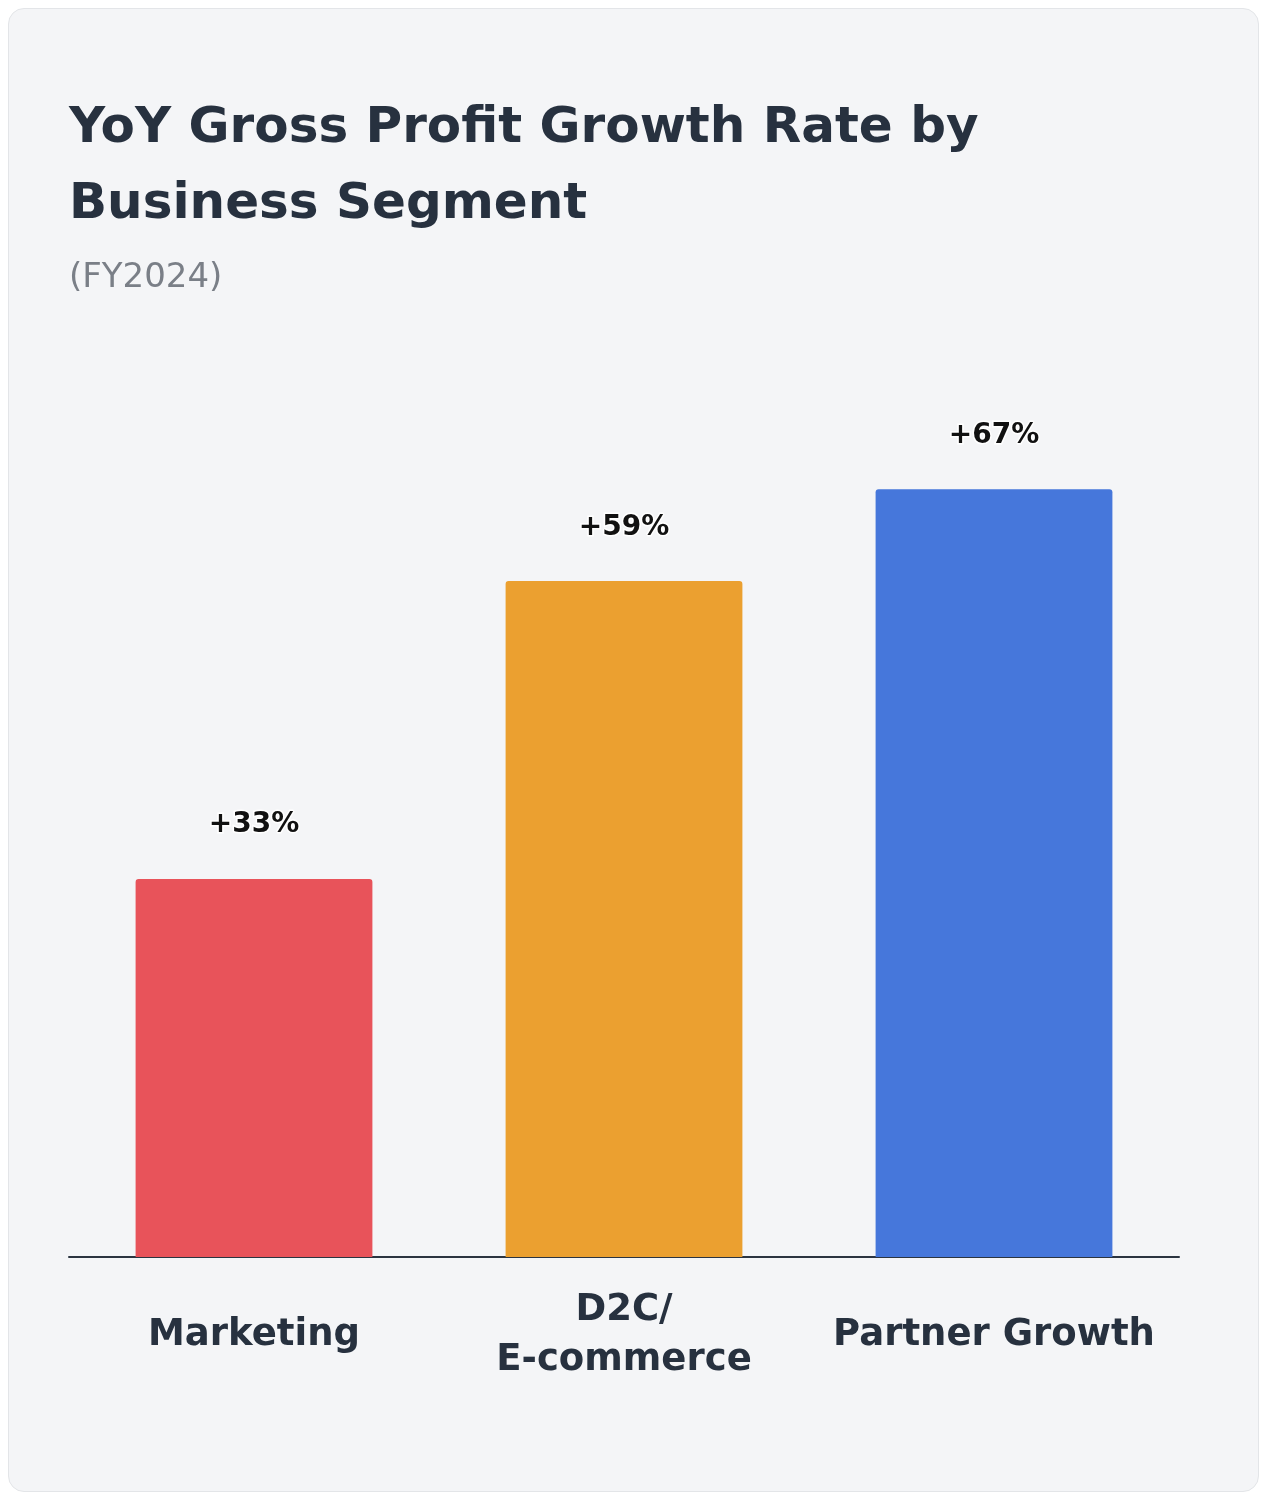  I want to click on x-tick-label: Partner Growth, so click(994, 1332).